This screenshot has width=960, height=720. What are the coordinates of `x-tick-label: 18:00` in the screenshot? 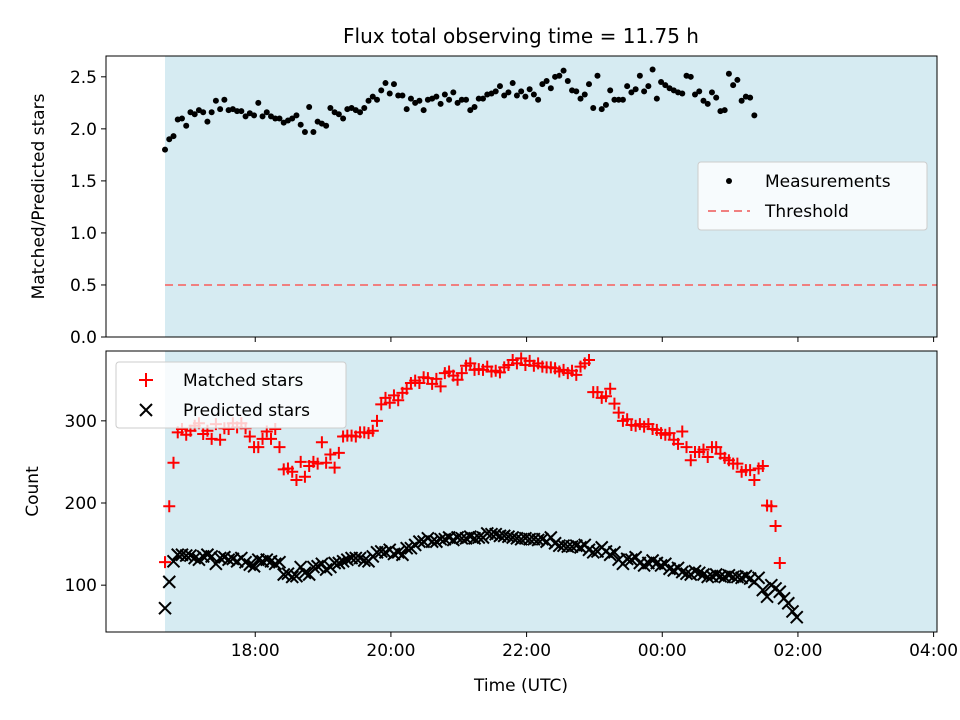 It's located at (255, 651).